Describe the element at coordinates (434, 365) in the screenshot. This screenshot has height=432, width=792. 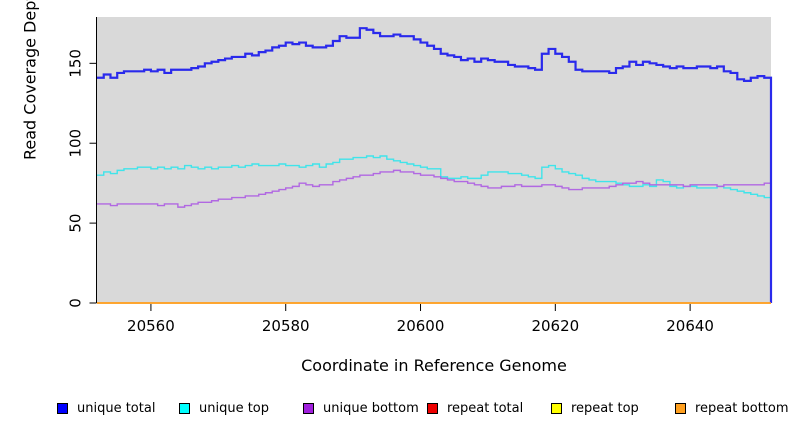
I see `x-axis-title: Coordinate in Reference Genome` at that location.